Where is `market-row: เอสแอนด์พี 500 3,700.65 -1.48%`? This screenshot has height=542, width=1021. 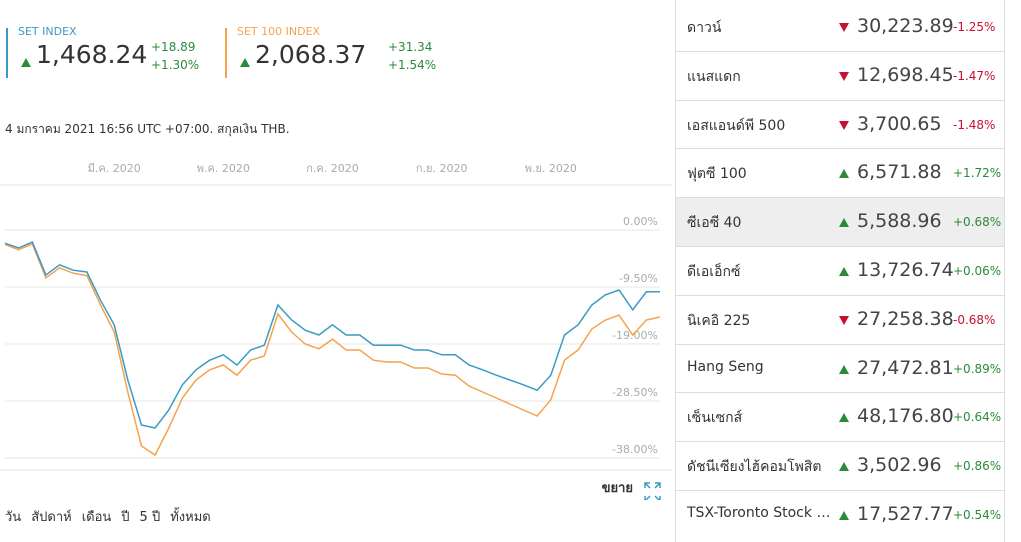 market-row: เอสแอนด์พี 500 3,700.65 -1.48% is located at coordinates (840, 125).